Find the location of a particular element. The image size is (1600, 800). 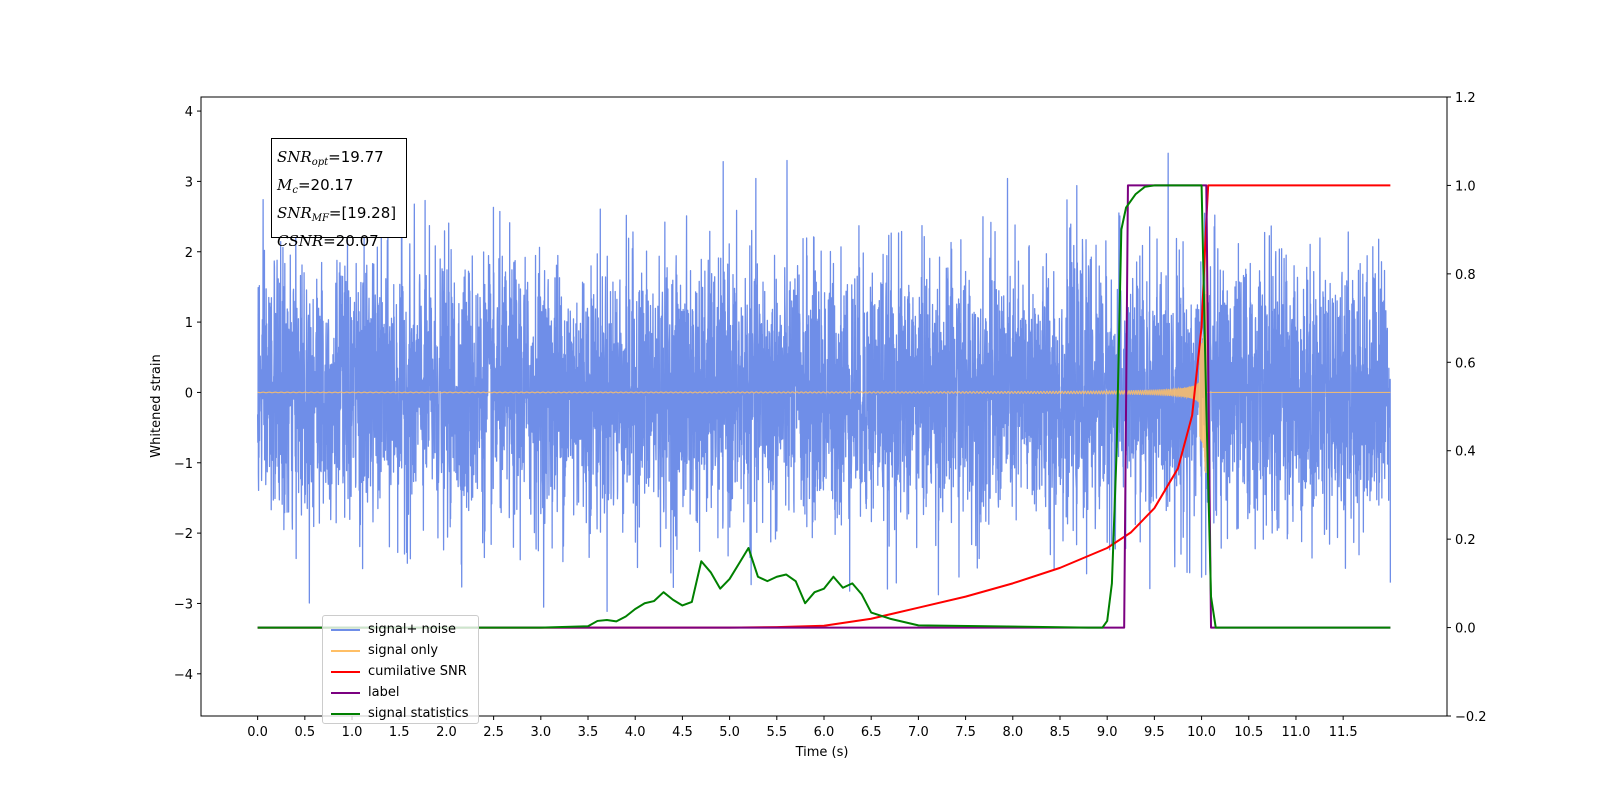

y2-tick-label: 0.2 is located at coordinates (1465, 540).